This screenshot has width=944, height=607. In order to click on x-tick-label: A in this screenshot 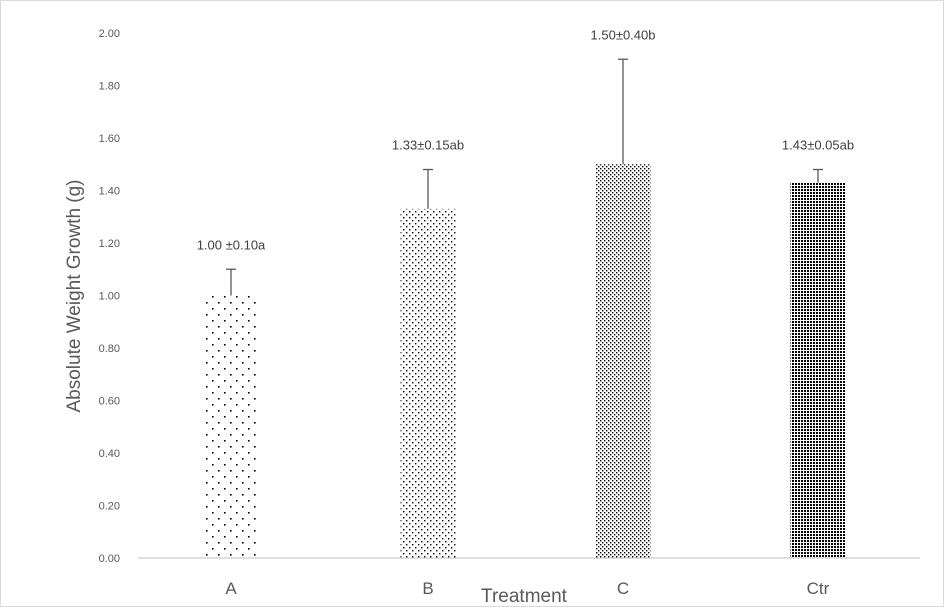, I will do `click(231, 588)`.